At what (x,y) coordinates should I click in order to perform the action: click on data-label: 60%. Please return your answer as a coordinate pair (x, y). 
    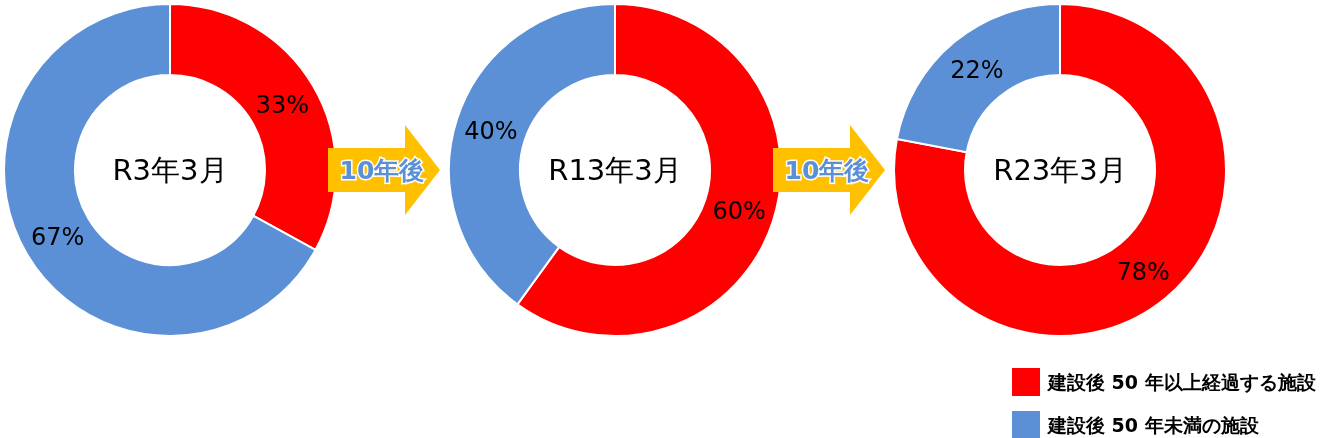
    Looking at the image, I should click on (739, 211).